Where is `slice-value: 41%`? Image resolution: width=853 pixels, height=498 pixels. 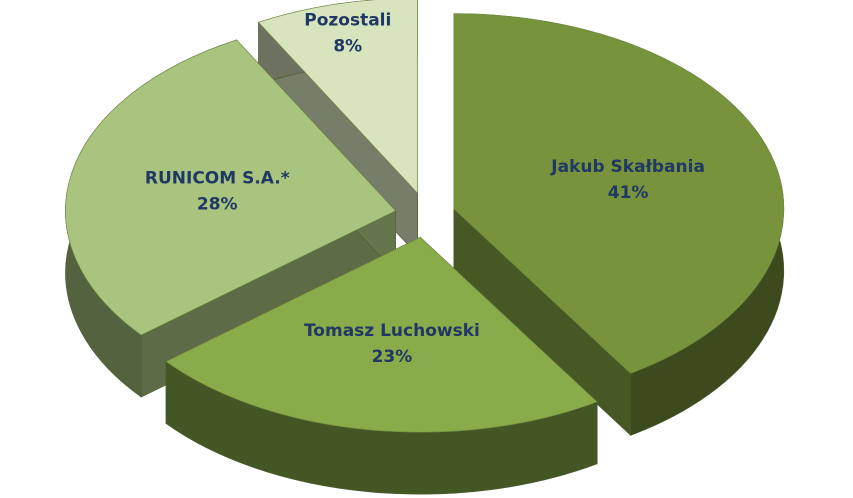
slice-value: 41% is located at coordinates (628, 193).